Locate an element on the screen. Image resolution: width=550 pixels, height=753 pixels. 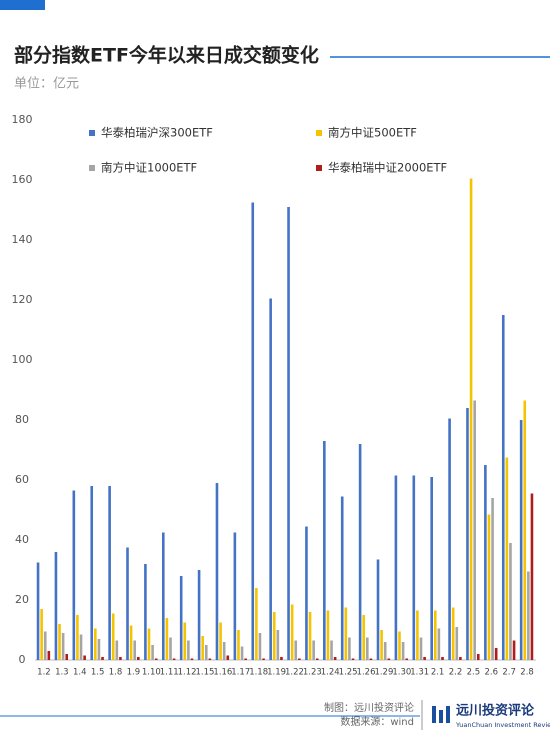
y-tick-label: 0 is located at coordinates (22, 659).